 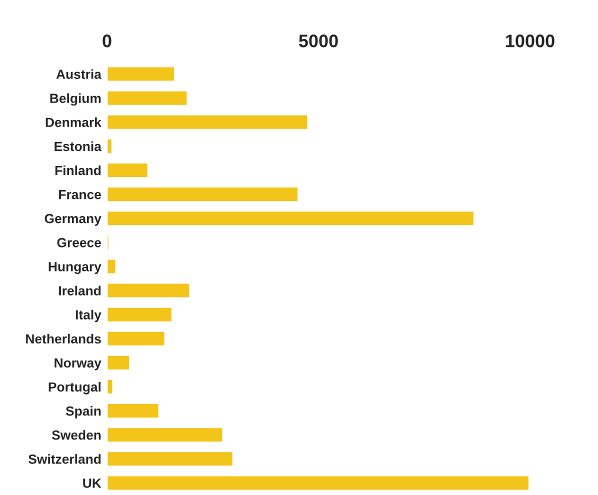 What do you see at coordinates (74, 122) in the screenshot?
I see `y-tick-label: Denmark` at bounding box center [74, 122].